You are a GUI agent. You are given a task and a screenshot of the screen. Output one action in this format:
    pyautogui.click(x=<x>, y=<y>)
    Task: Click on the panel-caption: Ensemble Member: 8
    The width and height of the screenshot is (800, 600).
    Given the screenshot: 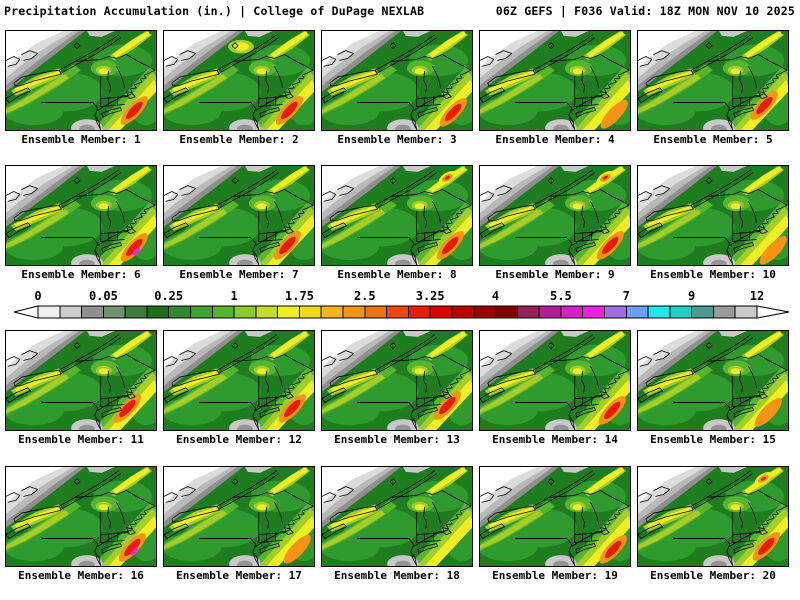 What is the action you would take?
    pyautogui.click(x=397, y=274)
    